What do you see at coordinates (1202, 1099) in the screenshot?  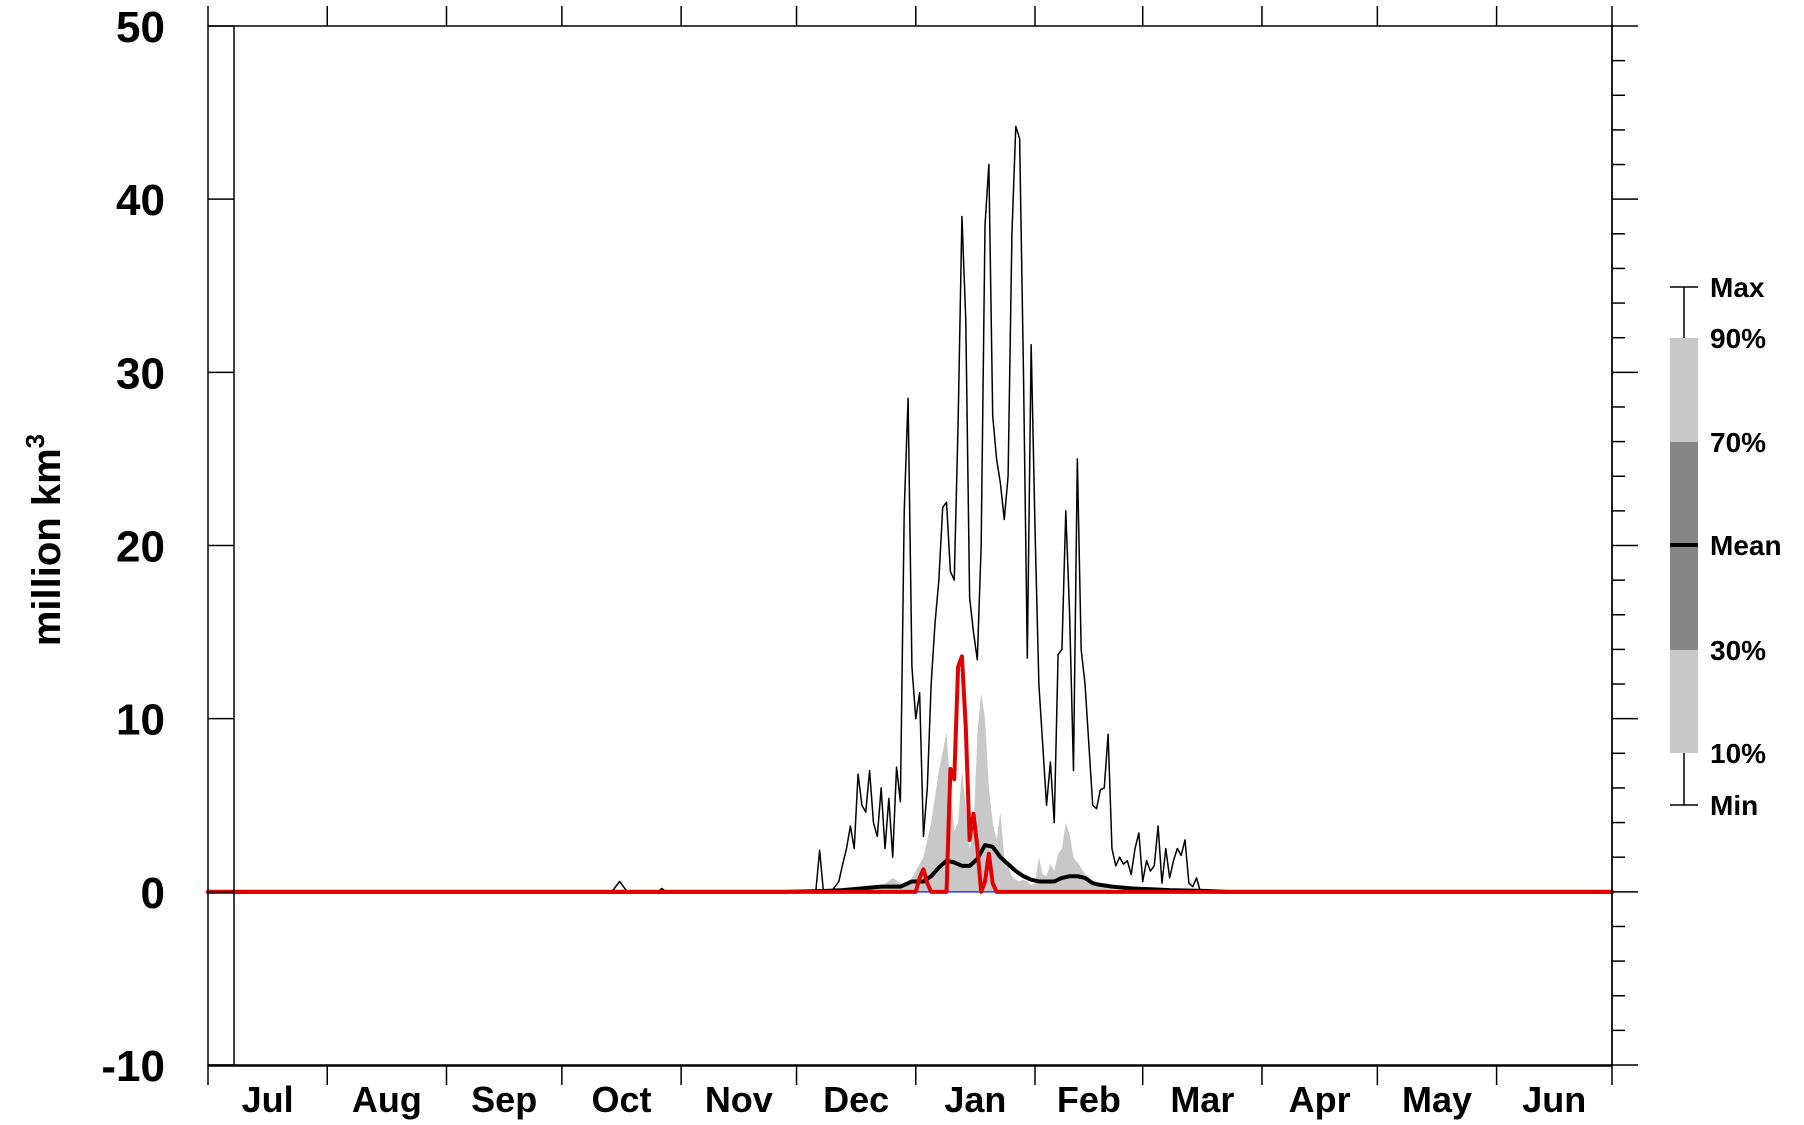 I see `x-tick-label-mar: Mar` at bounding box center [1202, 1099].